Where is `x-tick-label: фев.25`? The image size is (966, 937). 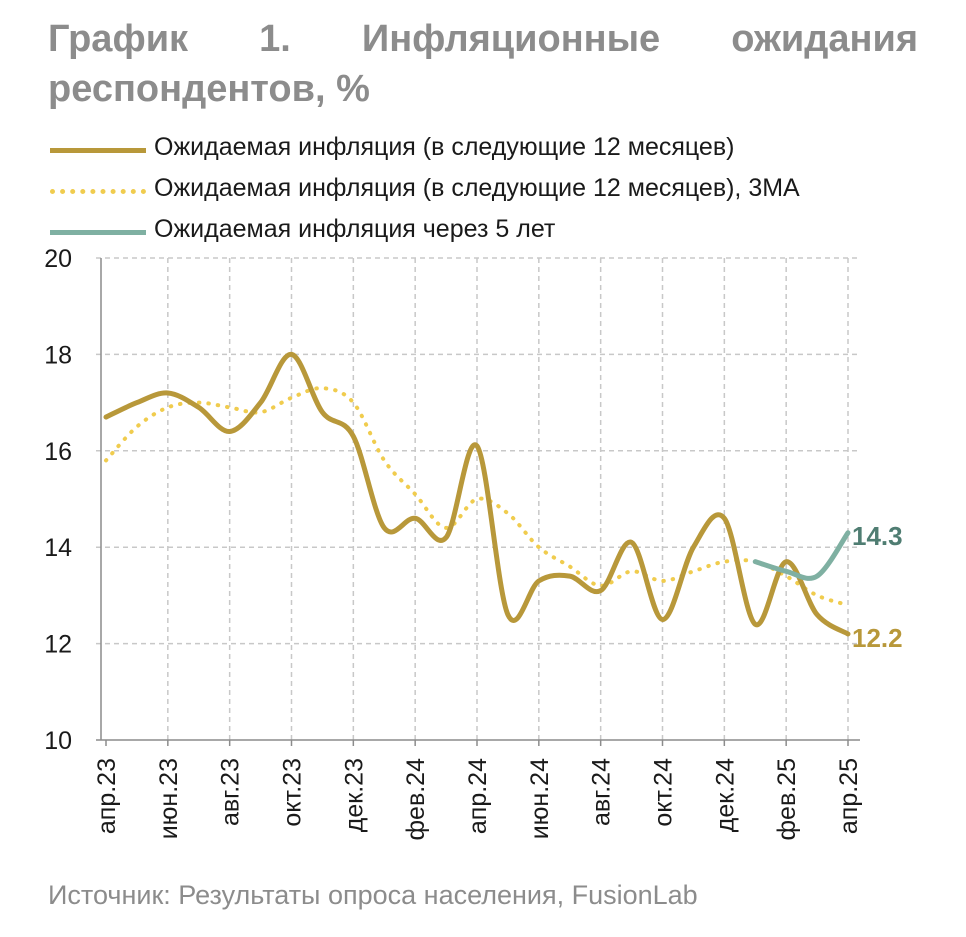
x-tick-label: фев.25 is located at coordinates (787, 799).